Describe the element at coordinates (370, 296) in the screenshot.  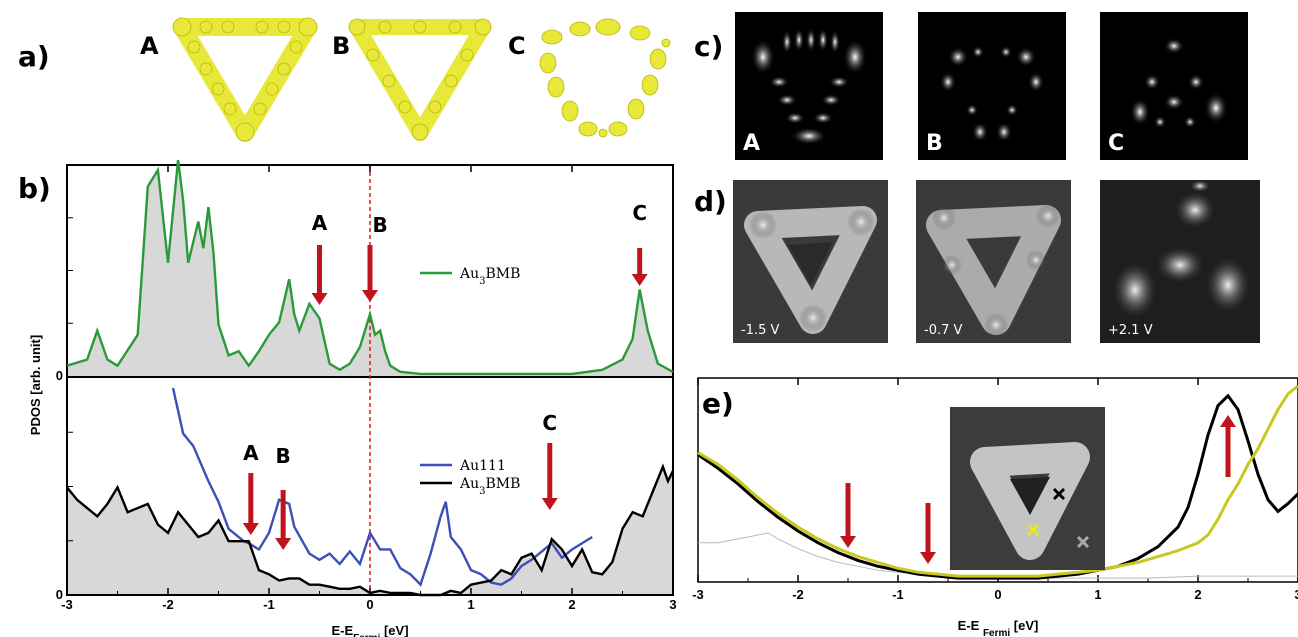
I see `arrow-top-b-head` at that location.